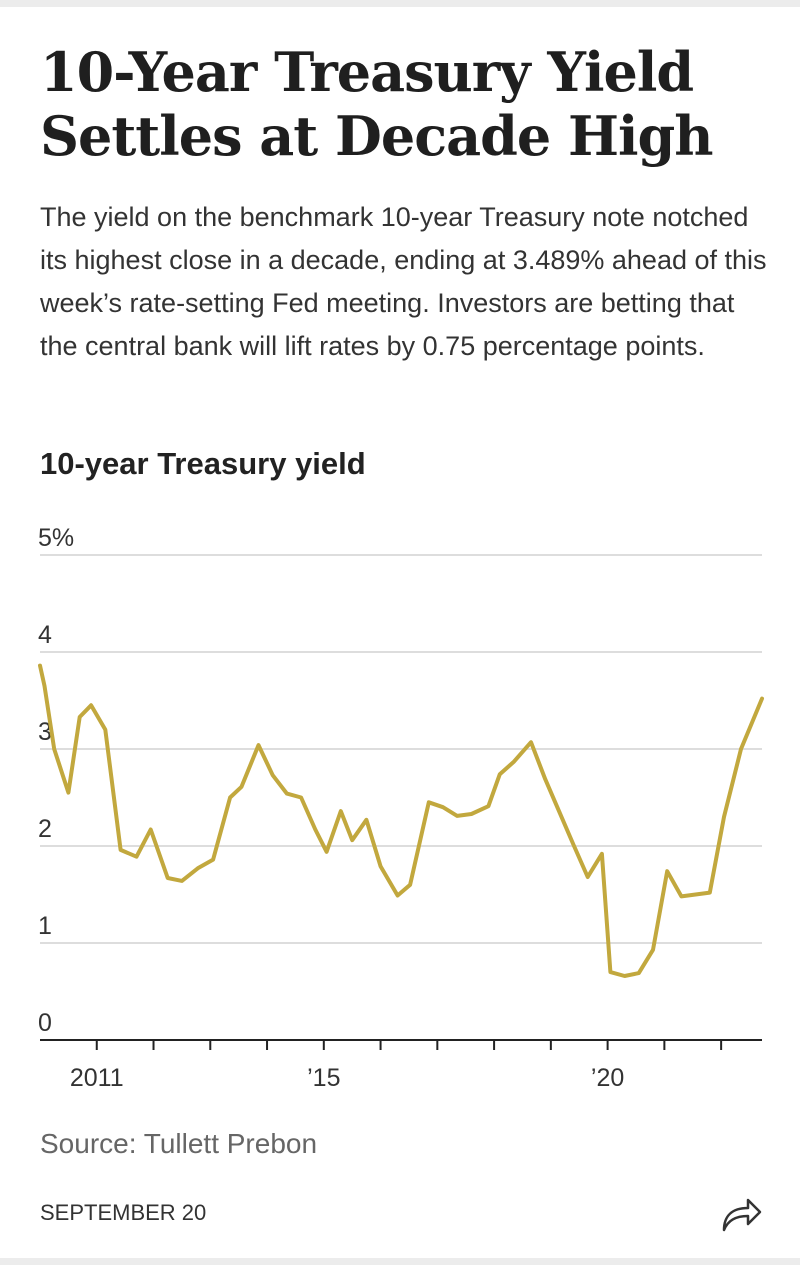 The image size is (800, 1265). I want to click on share-arrow-icon, so click(742, 1215).